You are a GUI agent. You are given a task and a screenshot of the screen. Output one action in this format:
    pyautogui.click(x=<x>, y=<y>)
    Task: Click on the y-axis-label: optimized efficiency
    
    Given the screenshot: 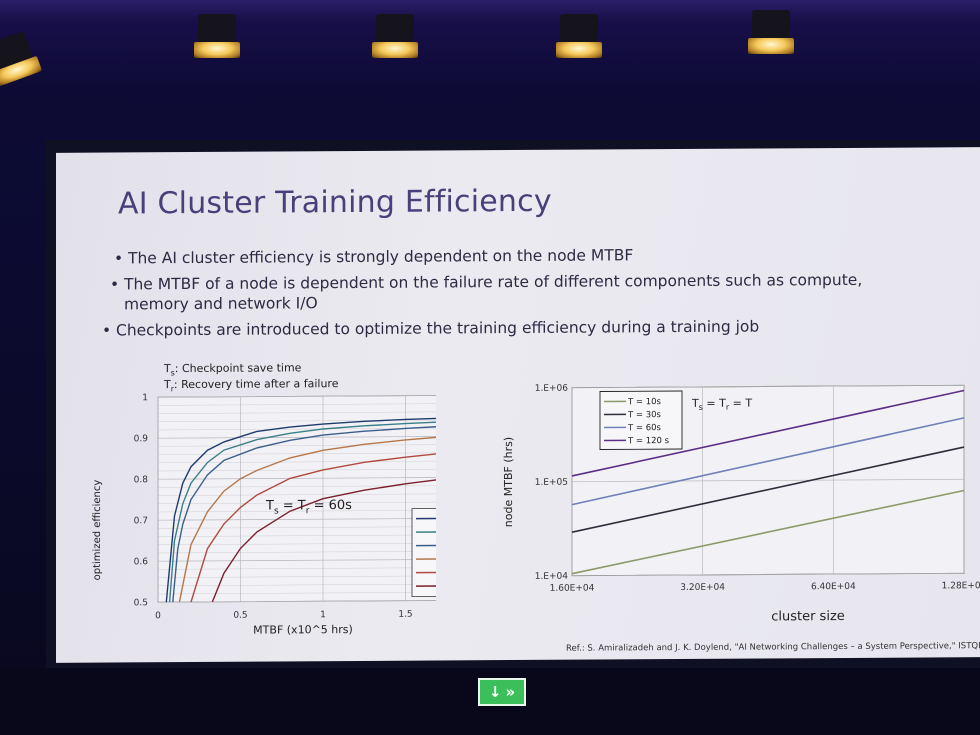 What is the action you would take?
    pyautogui.click(x=97, y=530)
    